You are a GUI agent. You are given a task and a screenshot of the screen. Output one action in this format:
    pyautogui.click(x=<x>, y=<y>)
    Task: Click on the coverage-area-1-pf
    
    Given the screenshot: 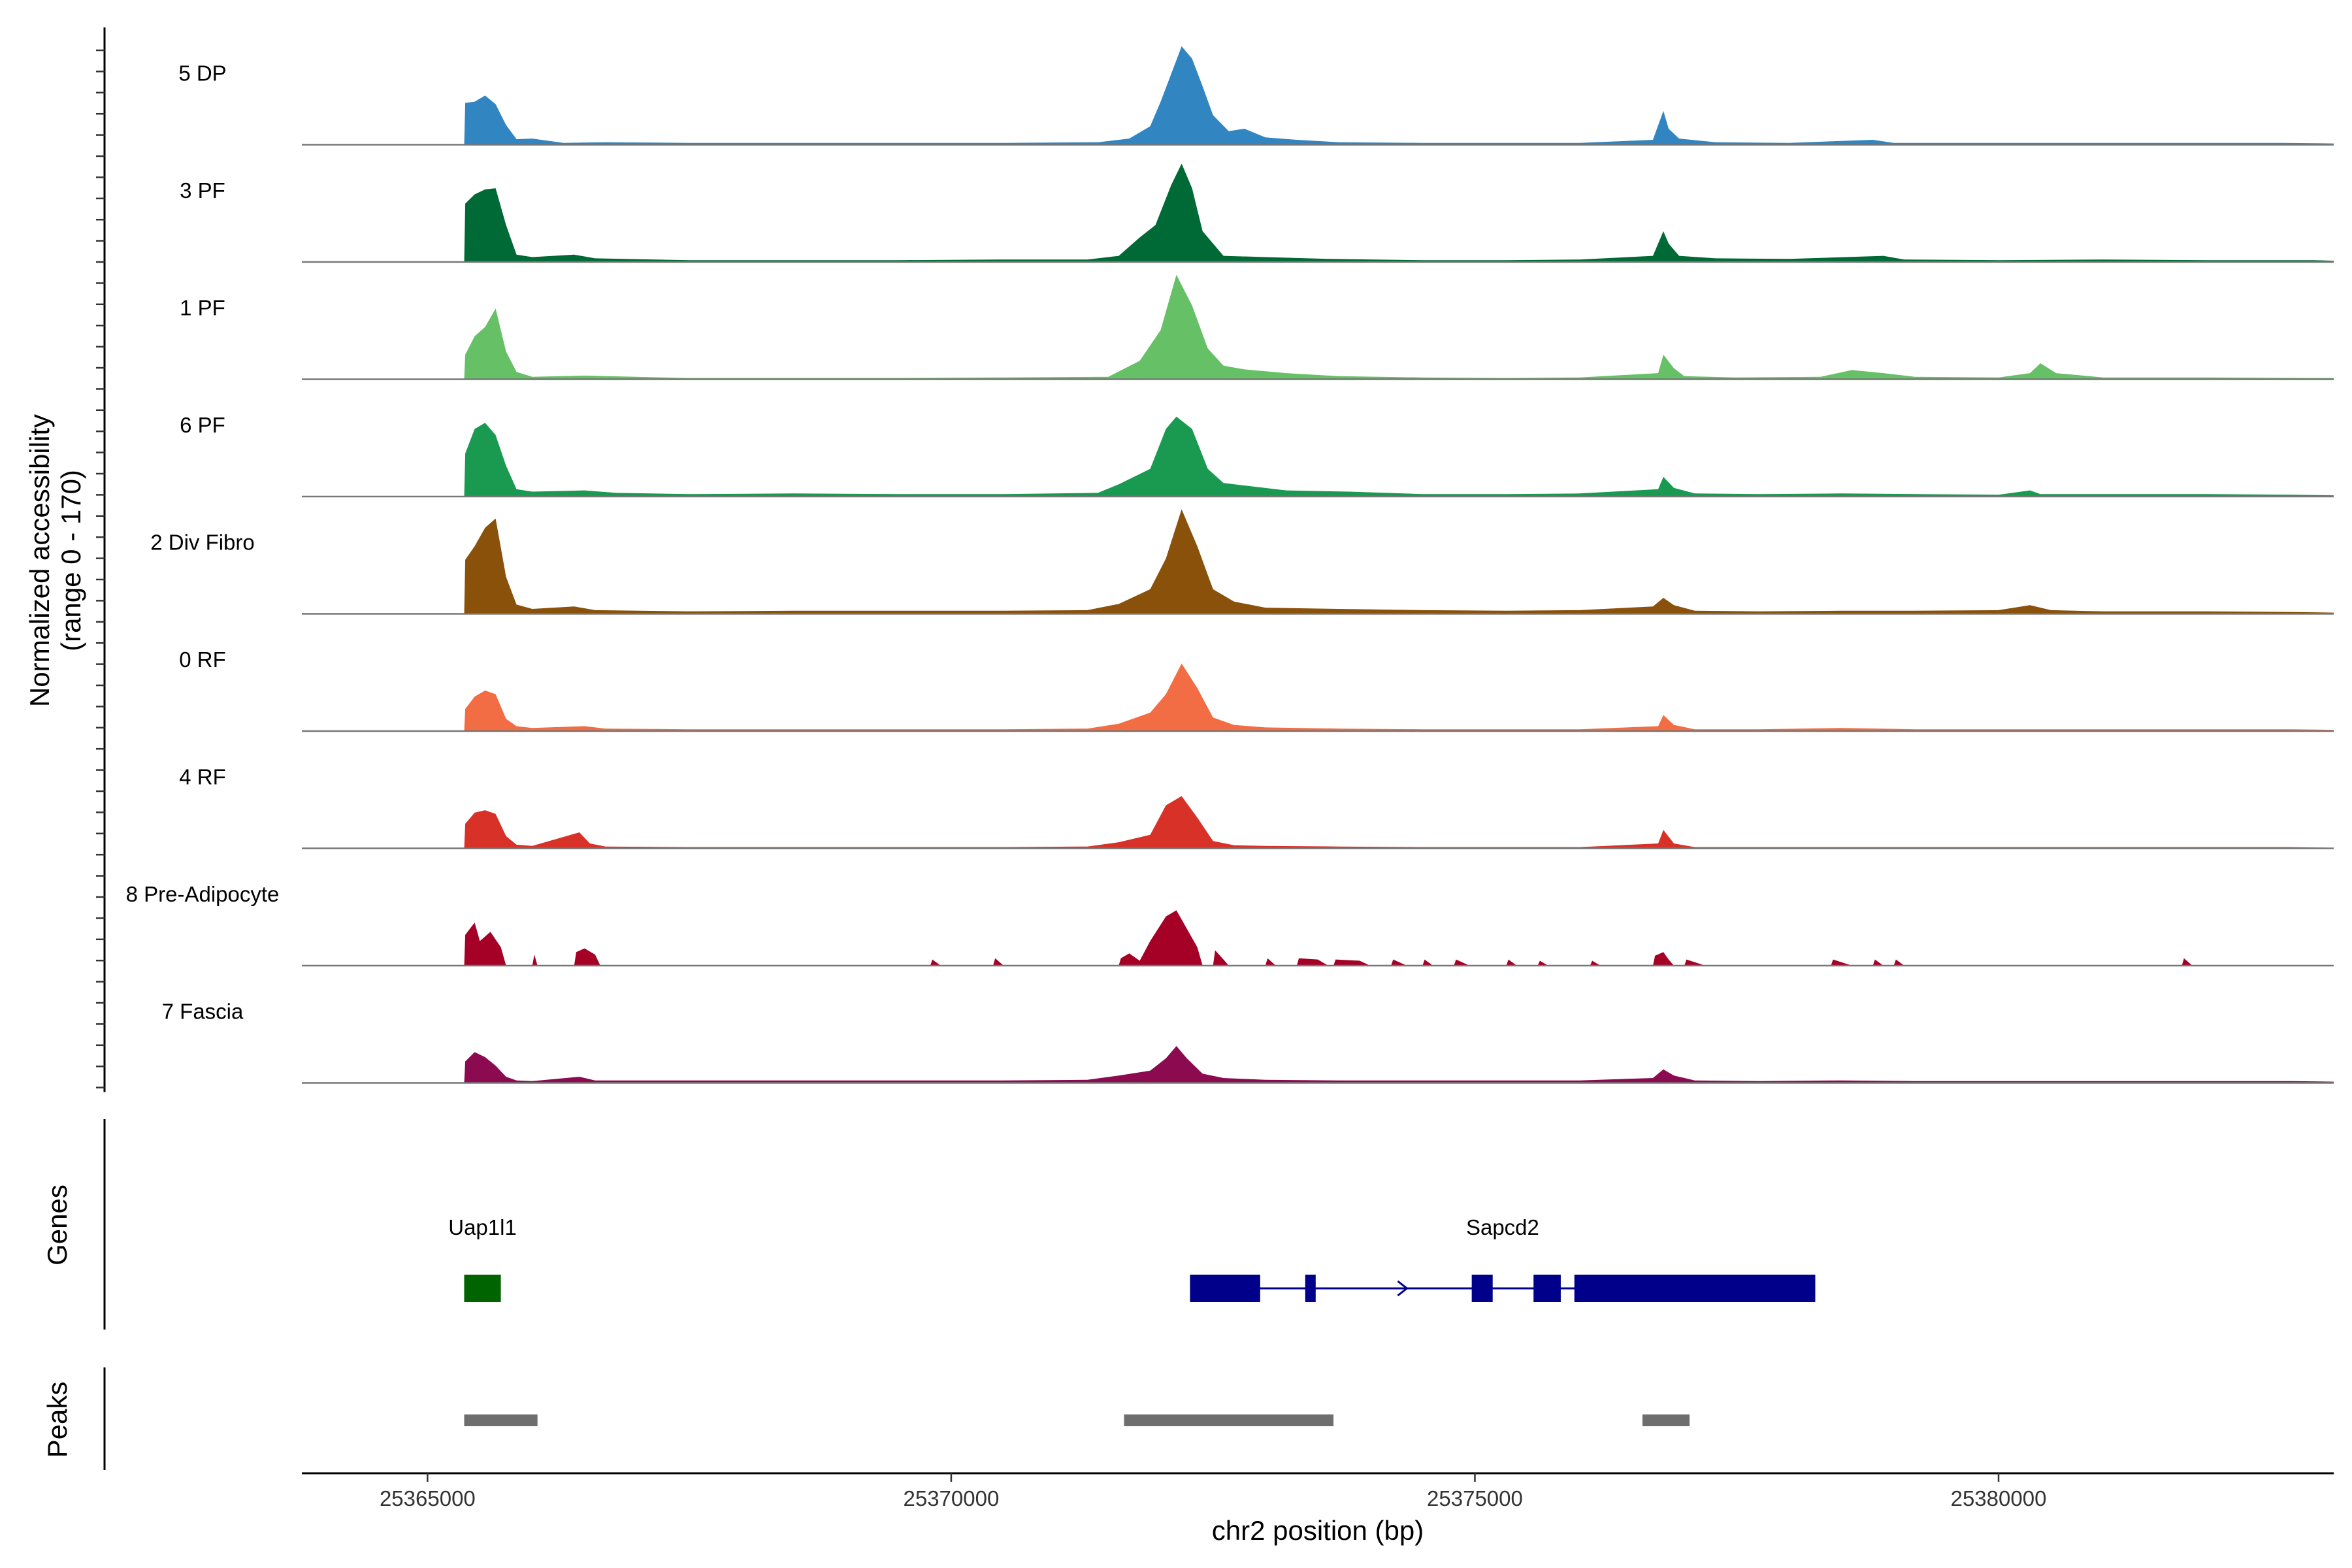 What is the action you would take?
    pyautogui.click(x=1399, y=327)
    